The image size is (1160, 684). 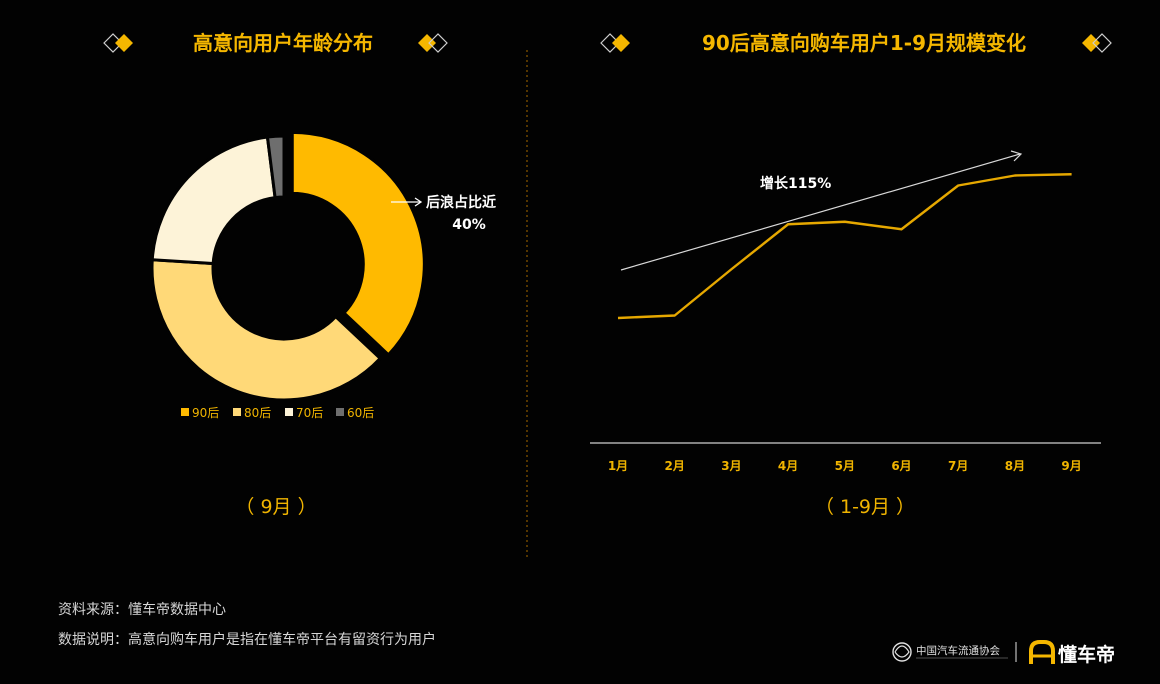 I want to click on x-tick-7月: 7月, so click(x=958, y=466).